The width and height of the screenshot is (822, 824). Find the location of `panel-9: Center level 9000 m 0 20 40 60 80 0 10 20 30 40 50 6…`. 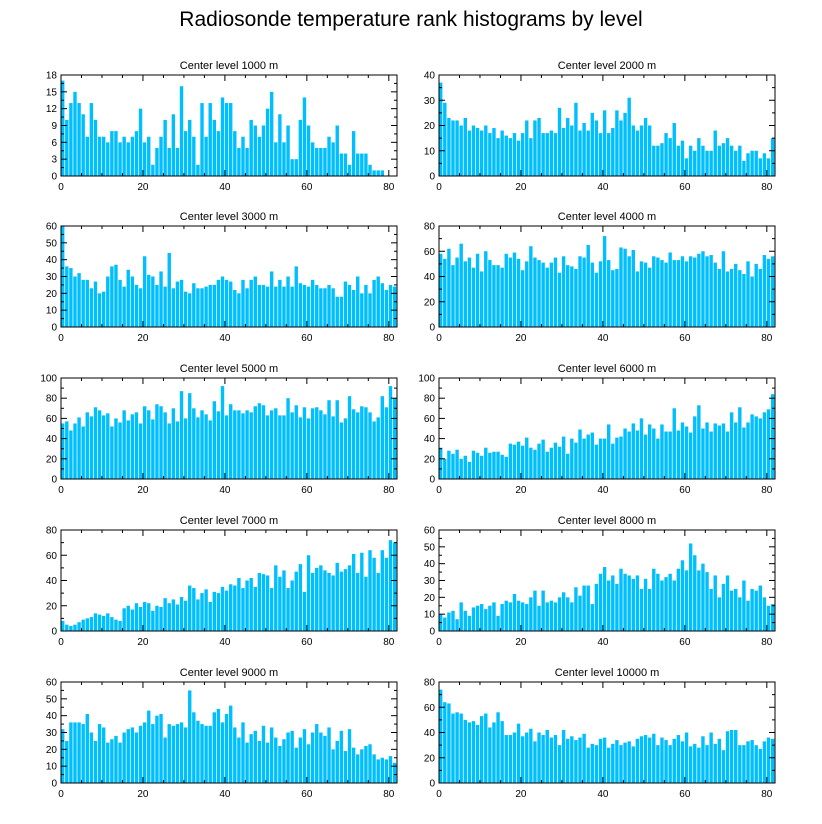

panel-9: Center level 9000 m 0 20 40 60 80 0 10 20 30 40 50 6… is located at coordinates (222, 733).